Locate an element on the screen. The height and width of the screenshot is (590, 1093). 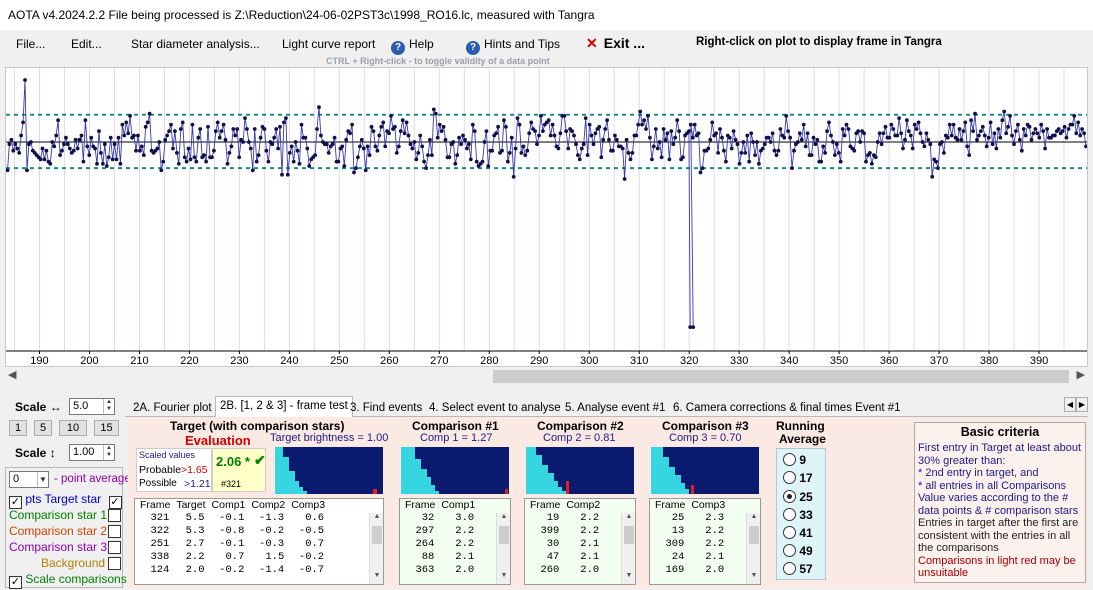
running-average-option: 25 is located at coordinates (798, 497).